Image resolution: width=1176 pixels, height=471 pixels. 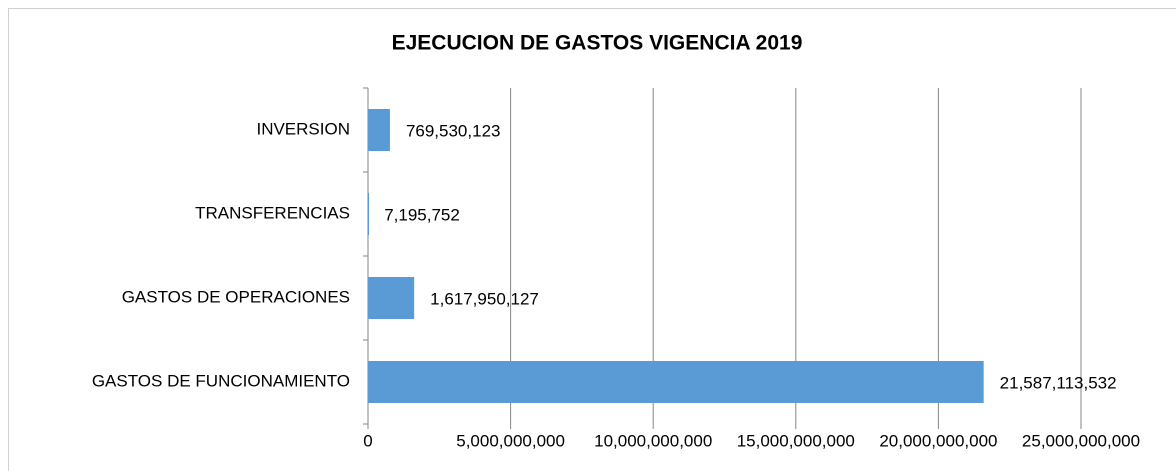 What do you see at coordinates (367, 440) in the screenshot?
I see `x-tick-label: 0` at bounding box center [367, 440].